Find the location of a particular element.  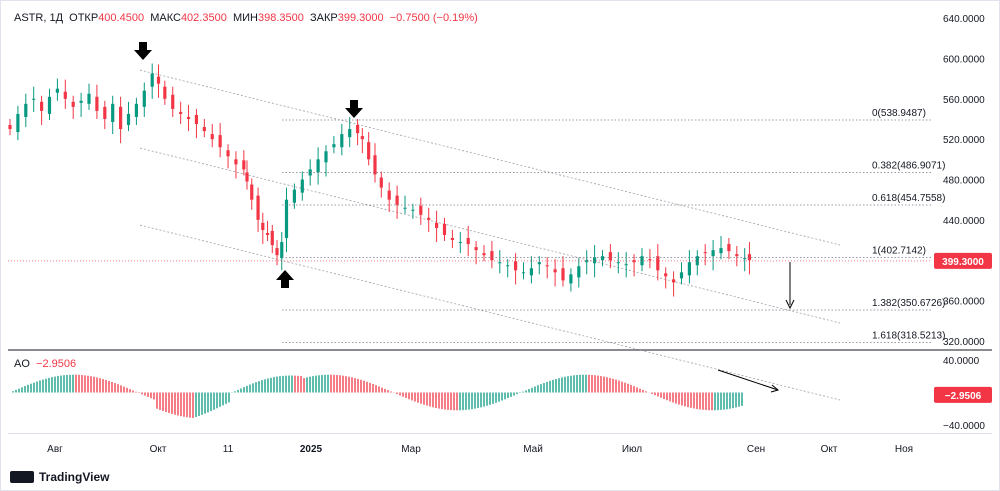

x-axis-tick-label: Июл is located at coordinates (632, 449).